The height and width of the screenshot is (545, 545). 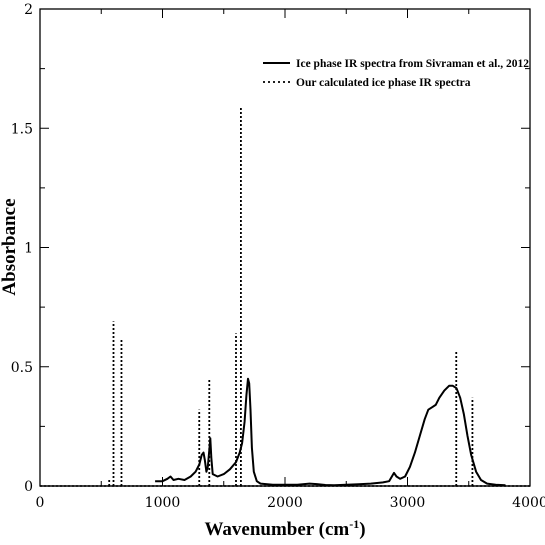 What do you see at coordinates (354, 524) in the screenshot?
I see `x-axis-label-superscript: -1` at bounding box center [354, 524].